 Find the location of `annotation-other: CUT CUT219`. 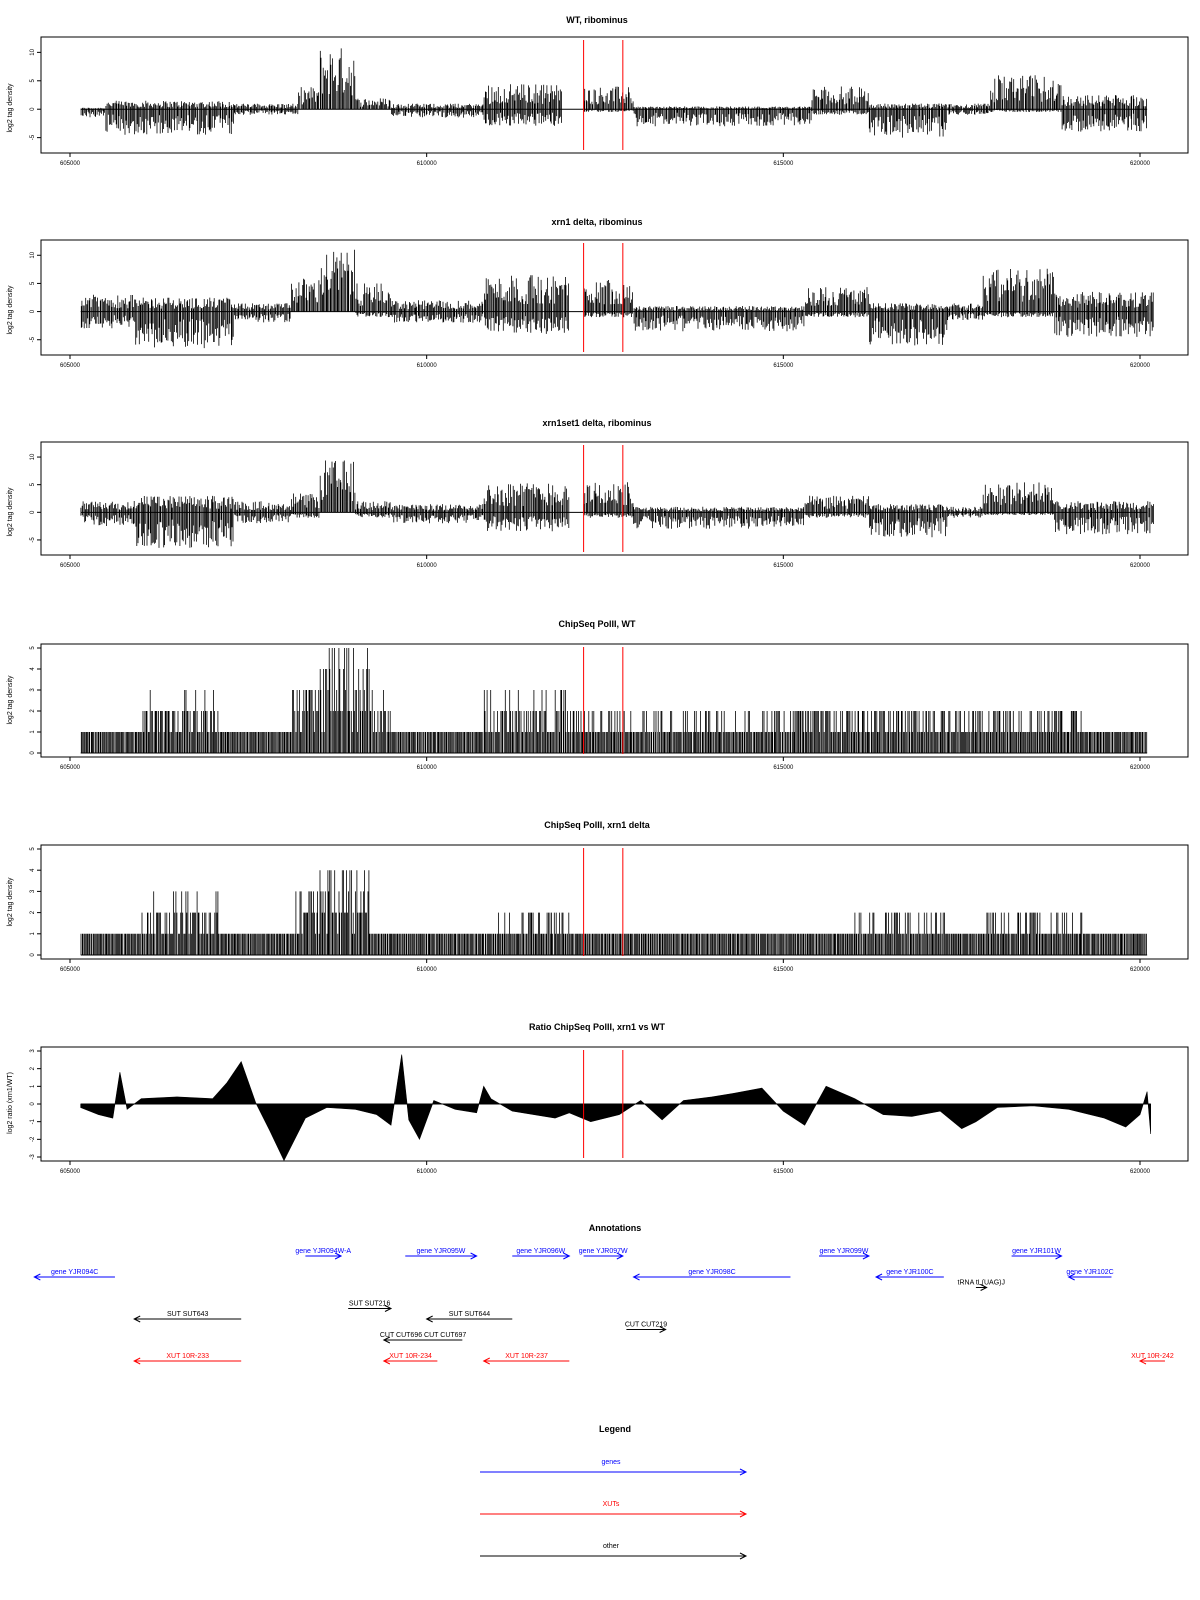

annotation-other: CUT CUT219 is located at coordinates (646, 1327).